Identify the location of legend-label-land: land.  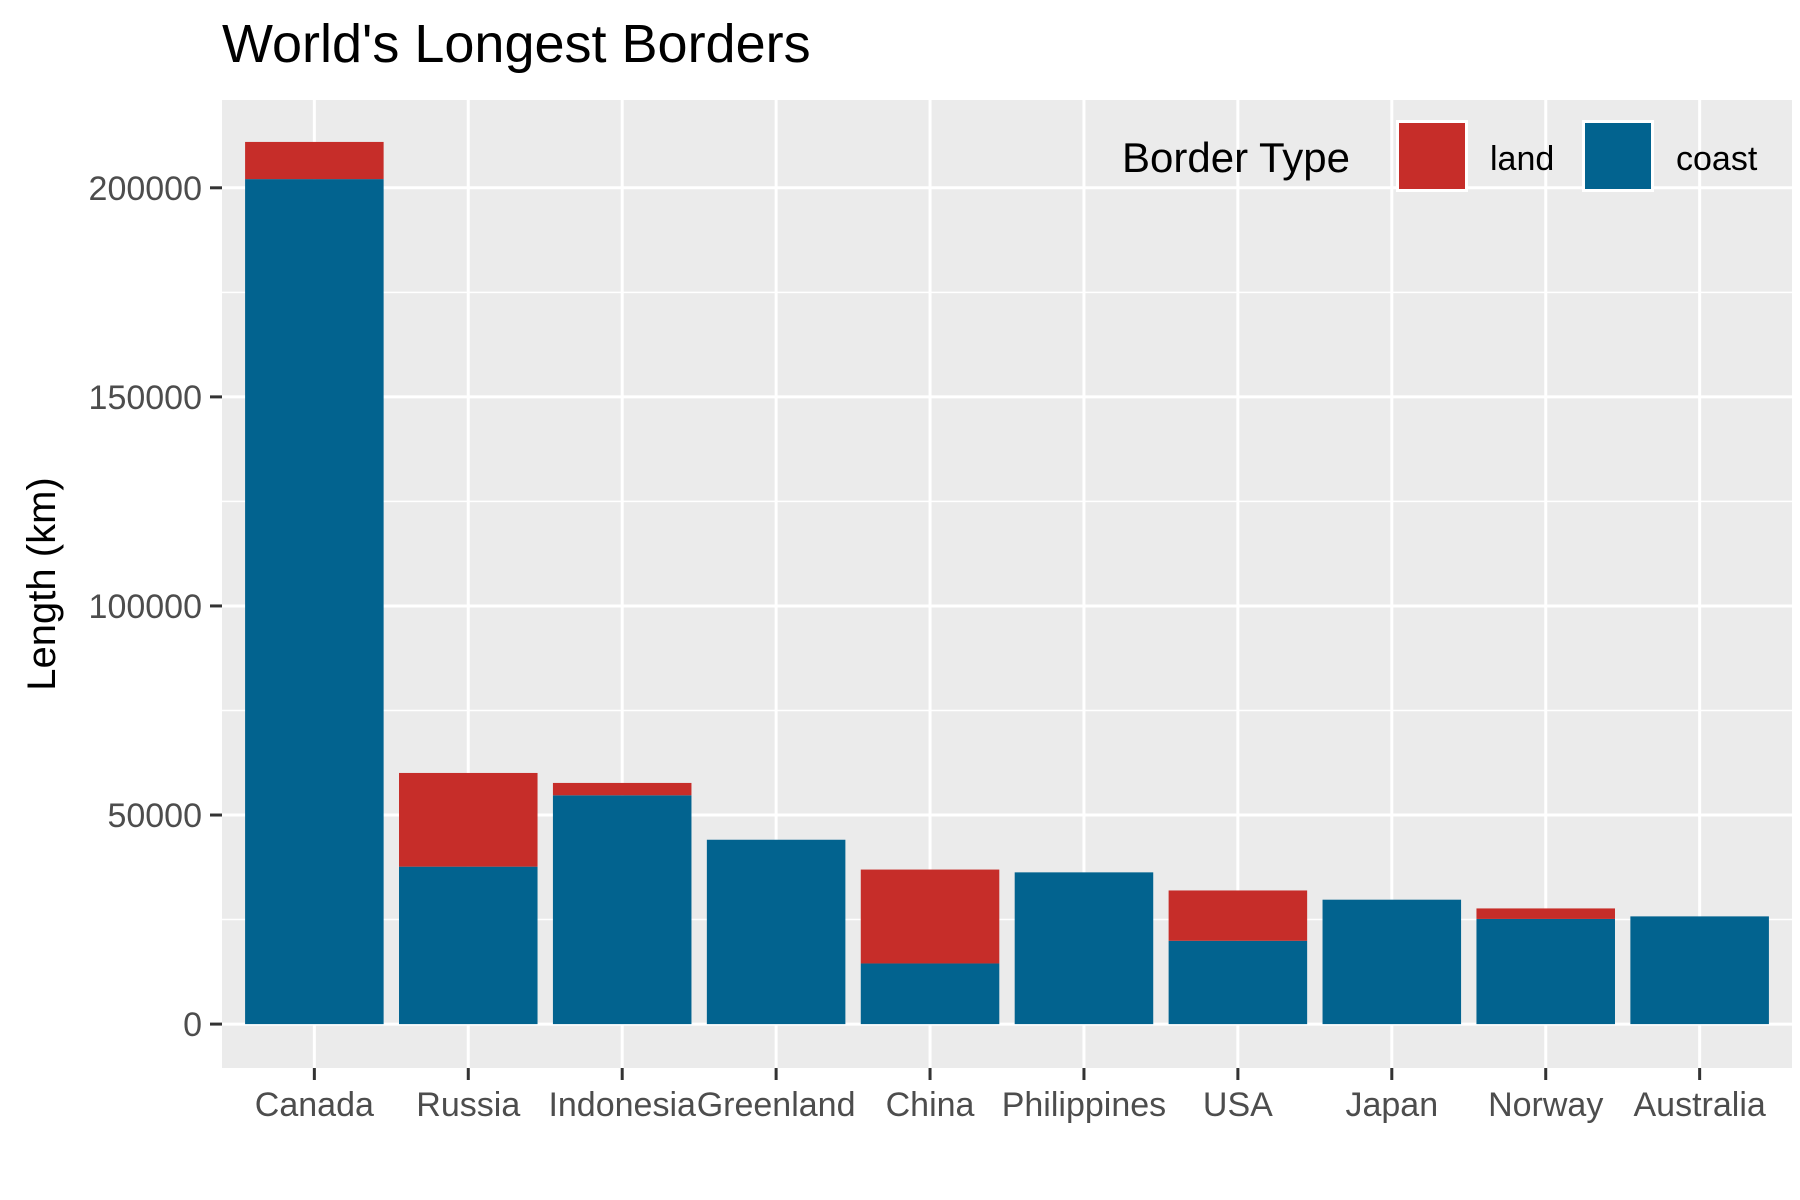
(1522, 159).